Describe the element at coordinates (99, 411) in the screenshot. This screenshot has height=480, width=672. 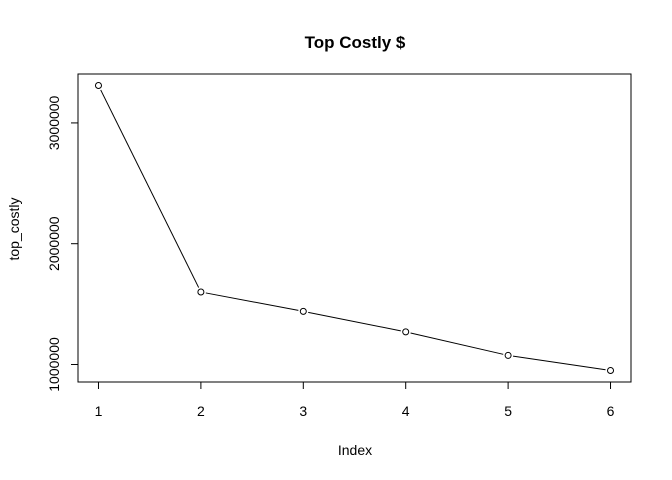
I see `x-tick-label: 1` at that location.